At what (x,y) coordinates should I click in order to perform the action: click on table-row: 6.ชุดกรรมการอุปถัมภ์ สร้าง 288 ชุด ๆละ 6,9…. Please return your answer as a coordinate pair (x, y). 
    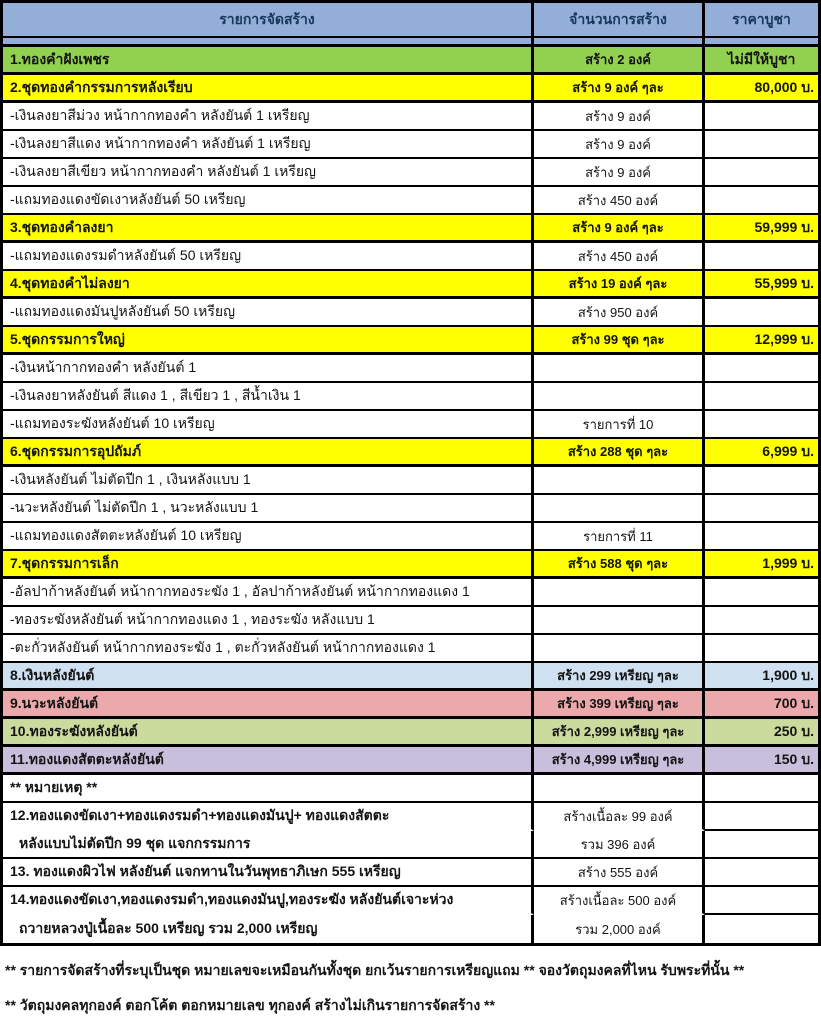
    Looking at the image, I should click on (410, 453).